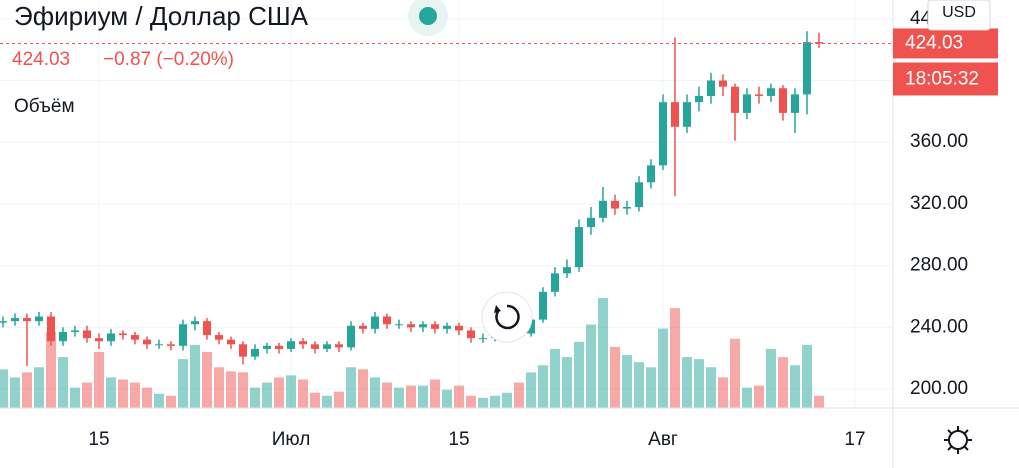  Describe the element at coordinates (942, 78) in the screenshot. I see `time-tag-label: 18:05:32` at that location.